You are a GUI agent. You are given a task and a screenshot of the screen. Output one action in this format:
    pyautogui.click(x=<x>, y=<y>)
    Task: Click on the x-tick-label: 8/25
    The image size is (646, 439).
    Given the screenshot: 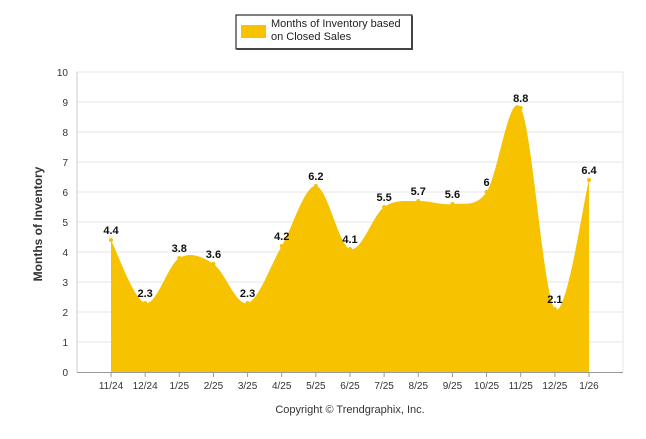 What is the action you would take?
    pyautogui.click(x=419, y=386)
    